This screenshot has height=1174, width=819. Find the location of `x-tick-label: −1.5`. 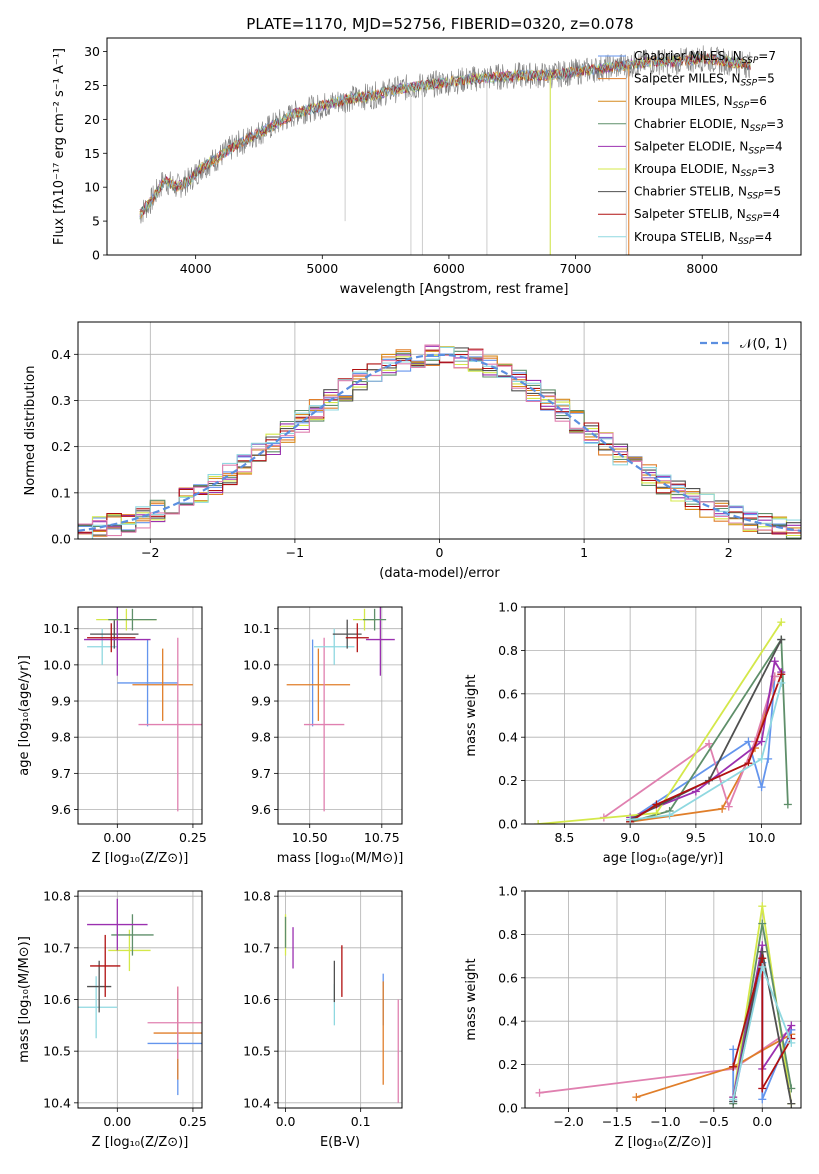

x-tick-label: −1.5 is located at coordinates (617, 1121).